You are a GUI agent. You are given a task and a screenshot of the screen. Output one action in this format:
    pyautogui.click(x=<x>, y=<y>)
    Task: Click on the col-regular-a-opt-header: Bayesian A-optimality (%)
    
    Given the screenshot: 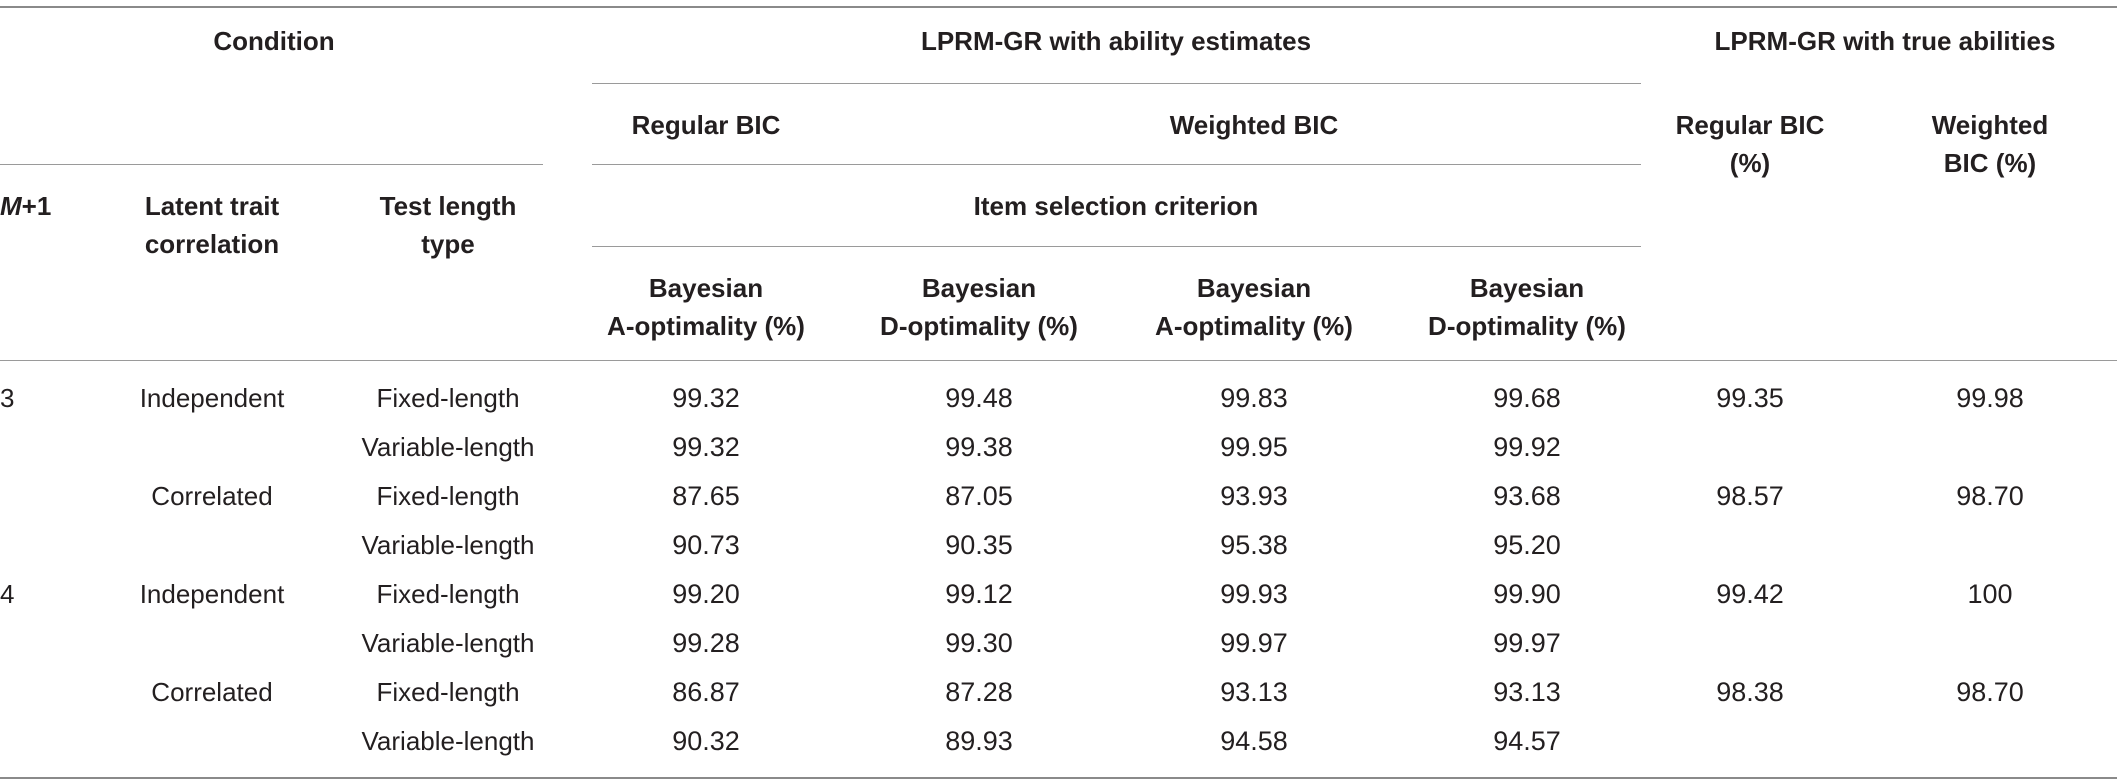 What is the action you would take?
    pyautogui.click(x=706, y=307)
    